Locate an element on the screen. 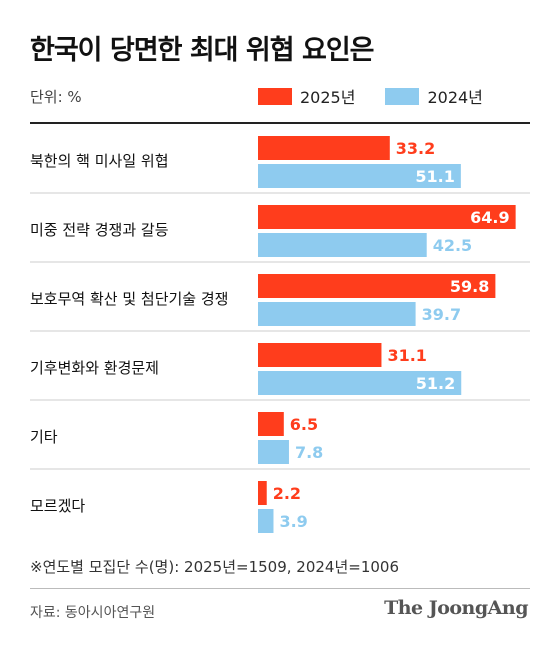 The width and height of the screenshot is (560, 646). legend: 2025년 2024년 is located at coordinates (370, 96).